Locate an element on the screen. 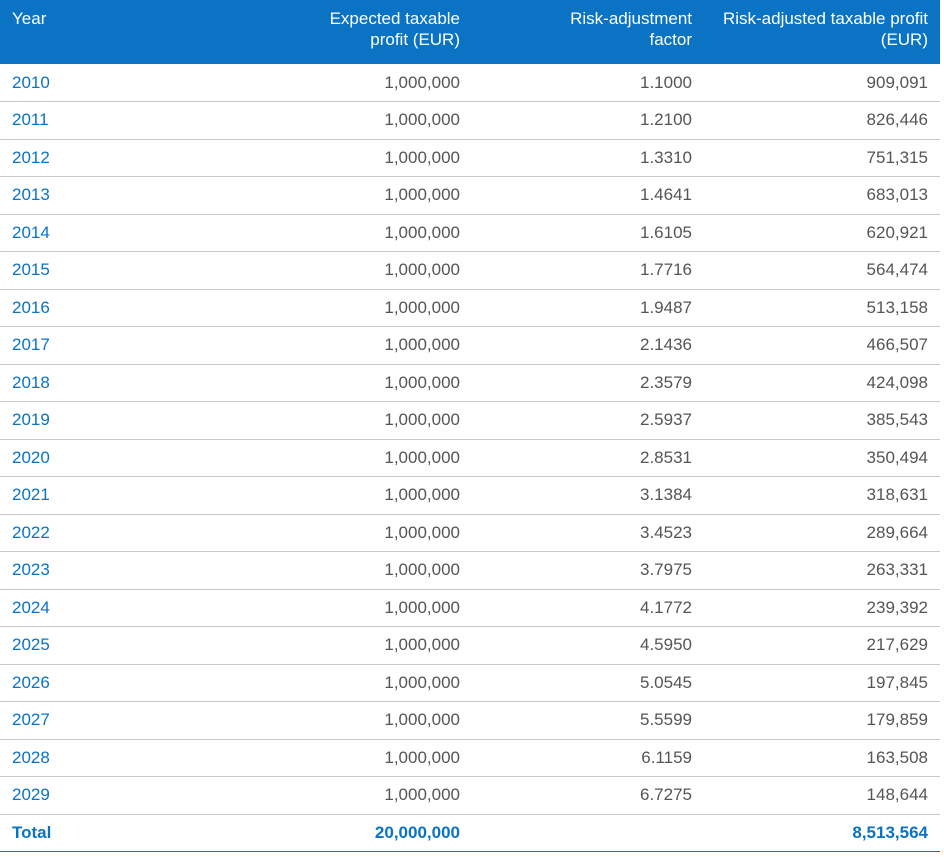 Image resolution: width=944 pixels, height=857 pixels. year-cell: 2022 is located at coordinates (110, 533).